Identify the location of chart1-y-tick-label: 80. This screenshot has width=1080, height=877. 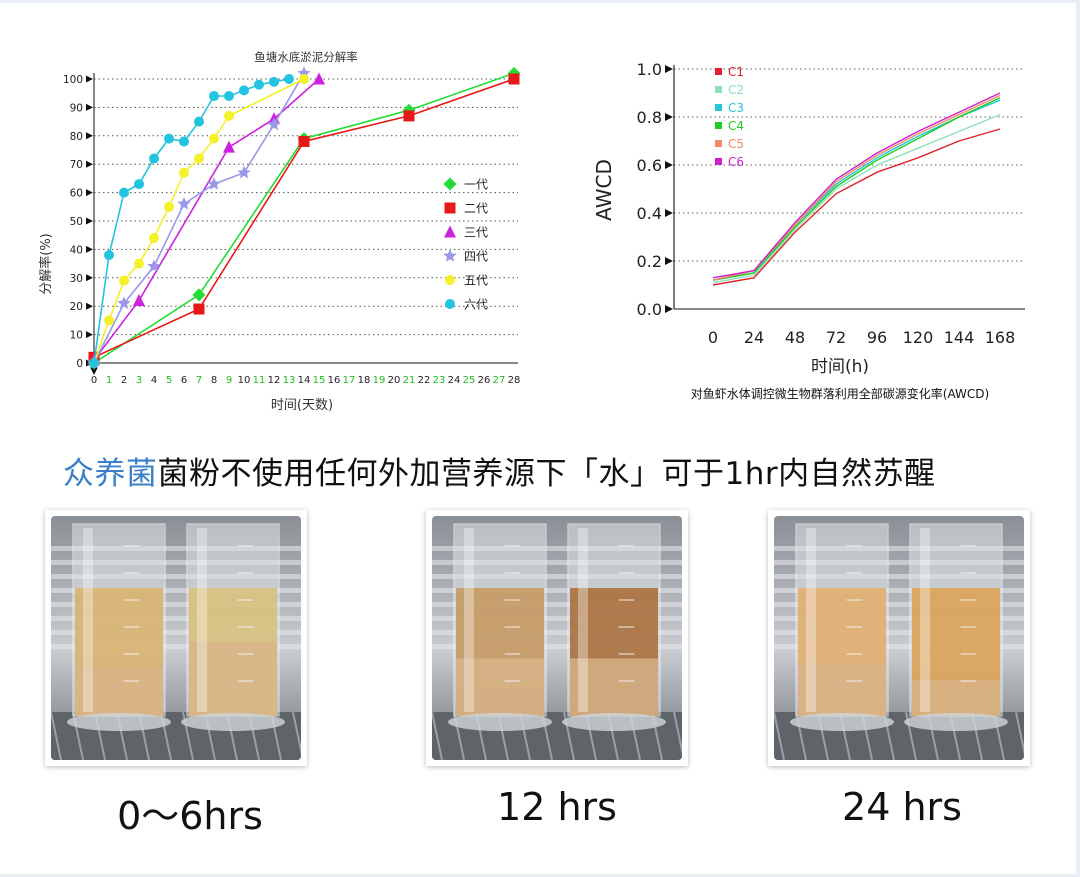
(76, 137).